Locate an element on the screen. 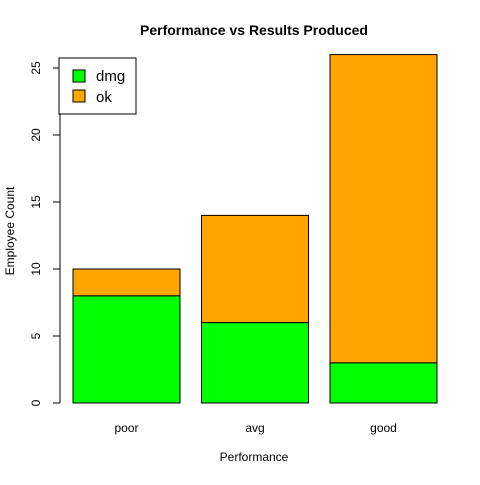 This screenshot has height=485, width=480. legend-box is located at coordinates (97, 86).